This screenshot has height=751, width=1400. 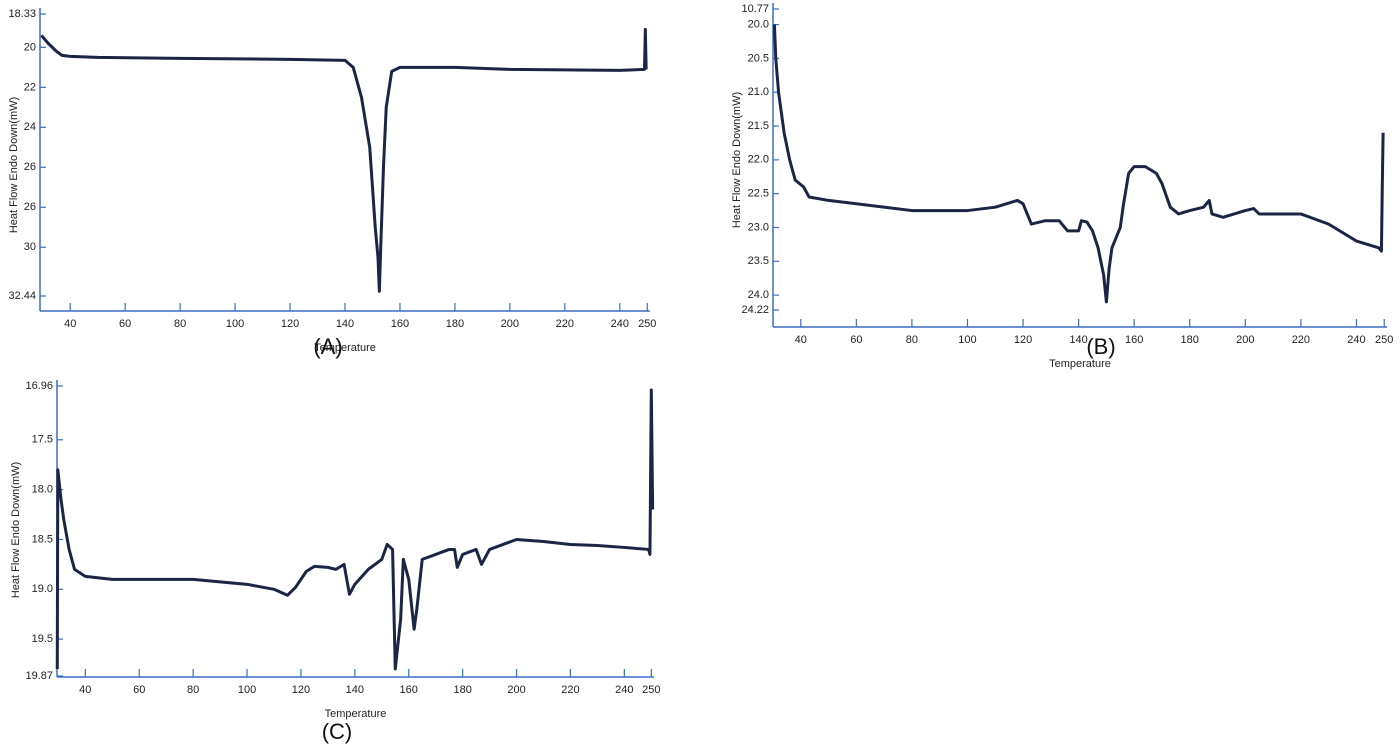 What do you see at coordinates (758, 261) in the screenshot?
I see `y-tick-label: 23.5` at bounding box center [758, 261].